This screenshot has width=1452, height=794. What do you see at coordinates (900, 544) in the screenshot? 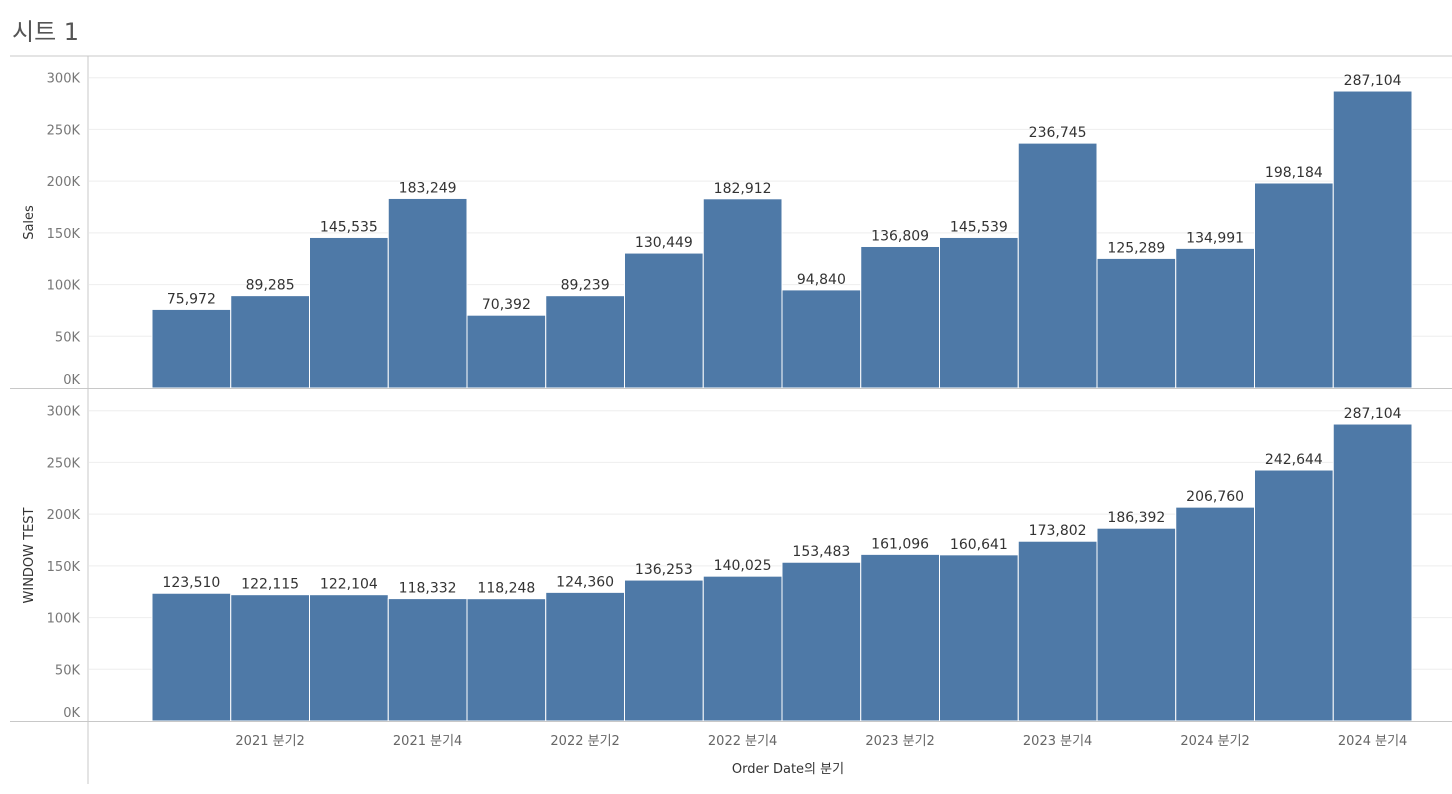
I see `data-label: 161,096` at bounding box center [900, 544].